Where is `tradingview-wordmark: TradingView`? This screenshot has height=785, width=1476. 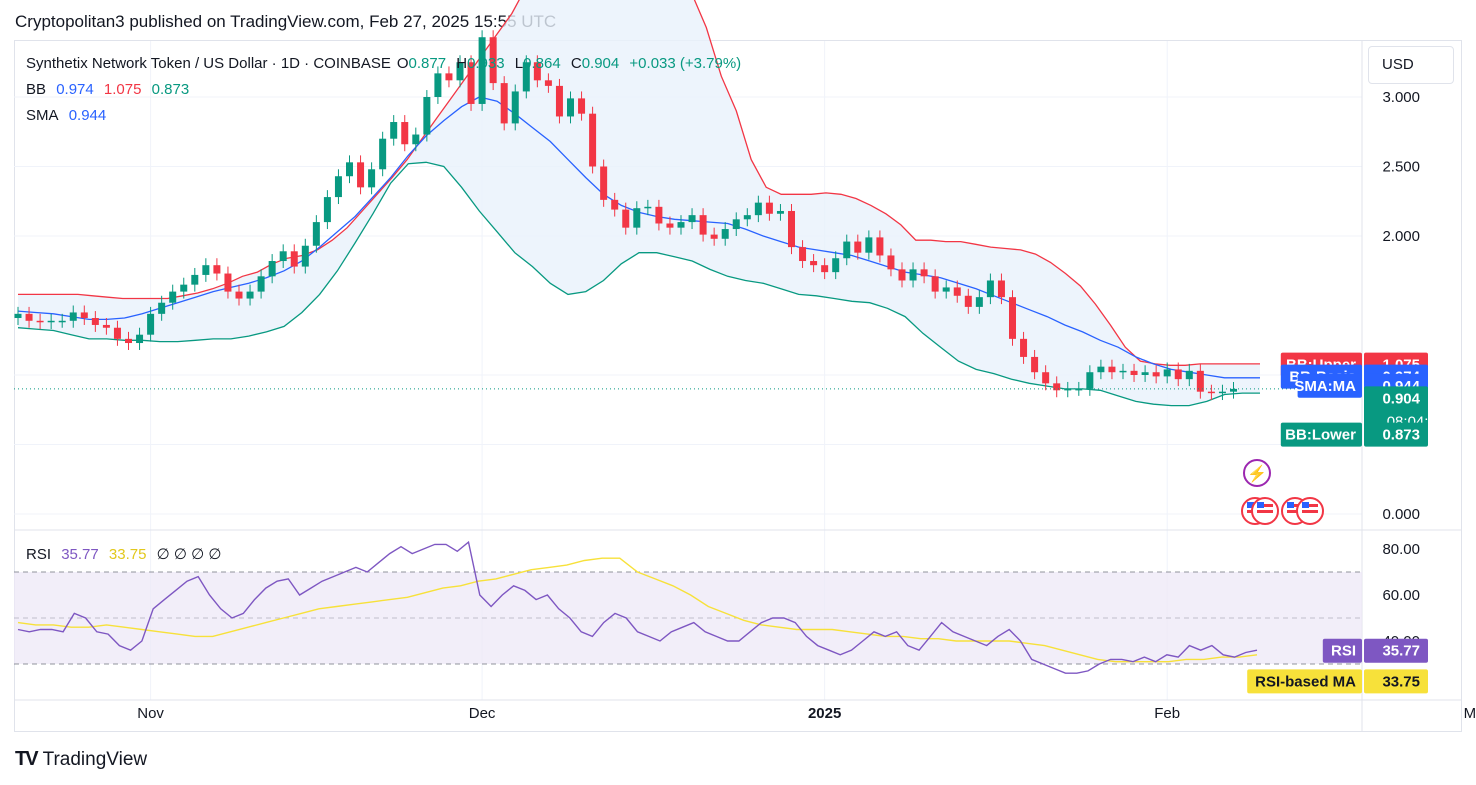 tradingview-wordmark: TradingView is located at coordinates (95, 759).